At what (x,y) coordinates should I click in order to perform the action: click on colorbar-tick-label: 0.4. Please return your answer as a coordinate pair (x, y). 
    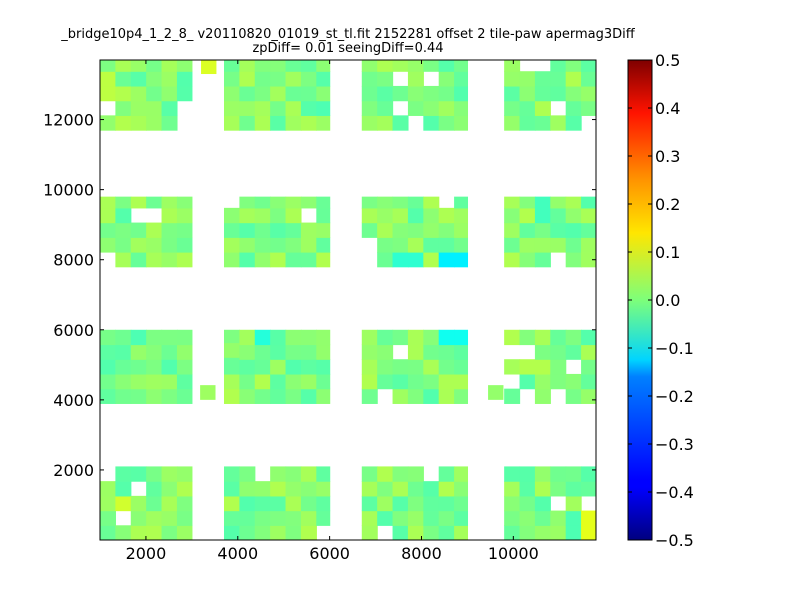
    Looking at the image, I should click on (667, 108).